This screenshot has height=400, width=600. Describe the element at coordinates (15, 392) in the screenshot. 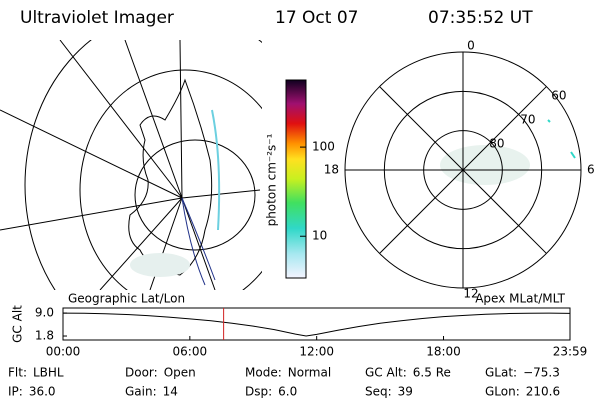

I see `status-label: IP:` at that location.